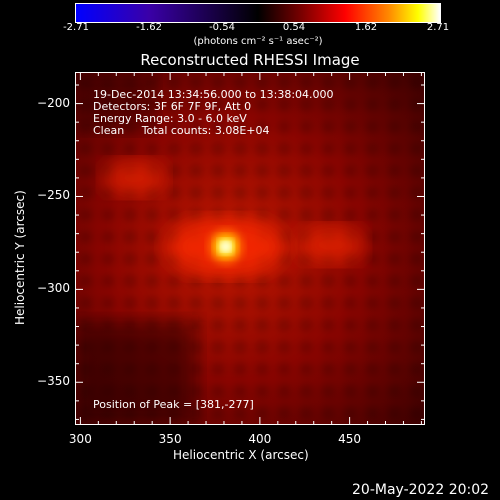 This screenshot has width=500, height=500. I want to click on colorbar-tick: 2.71, so click(438, 27).